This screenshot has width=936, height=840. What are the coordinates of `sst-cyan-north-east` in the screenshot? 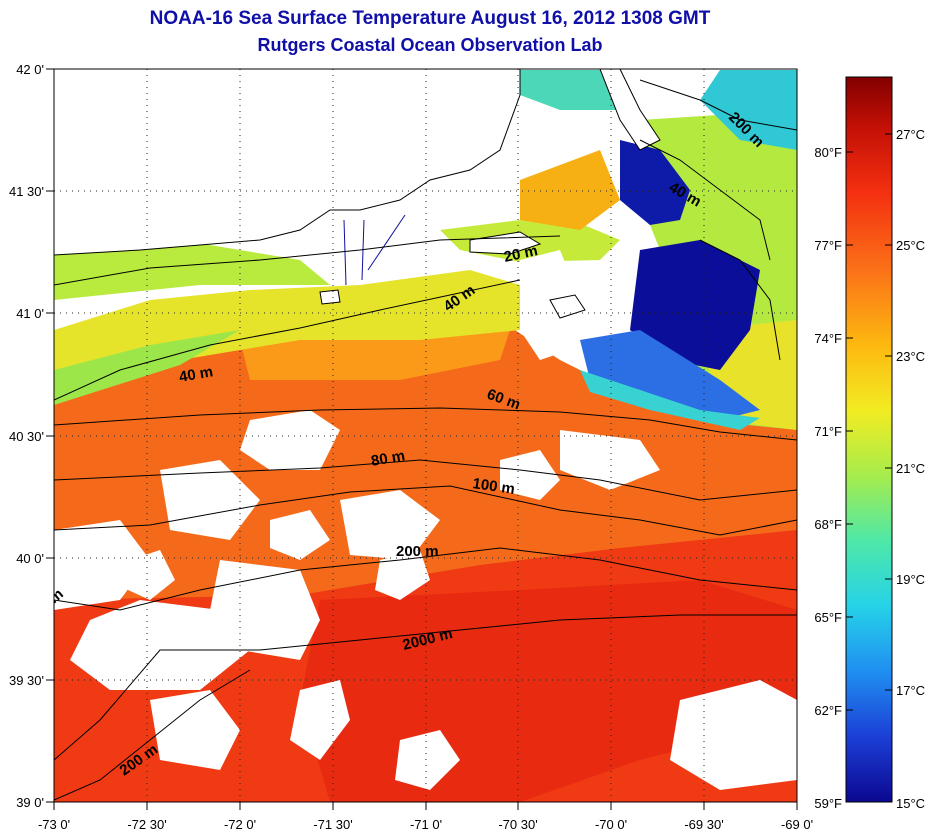 It's located at (748, 110).